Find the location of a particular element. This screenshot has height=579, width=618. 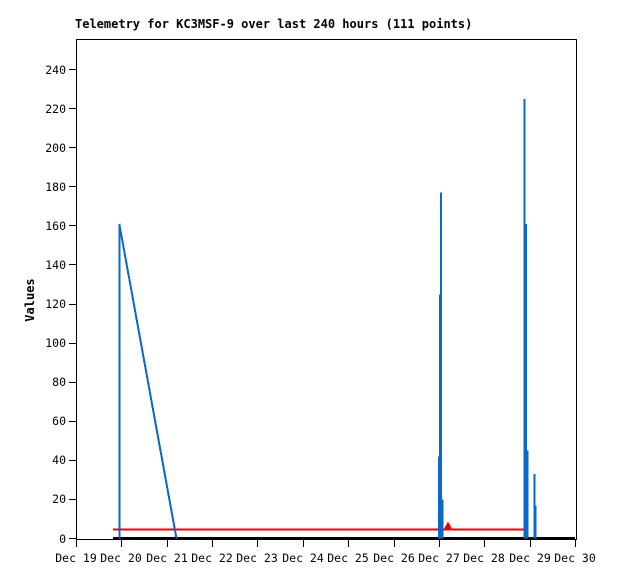

x-tick-label: Dec 27 is located at coordinates (439, 558).